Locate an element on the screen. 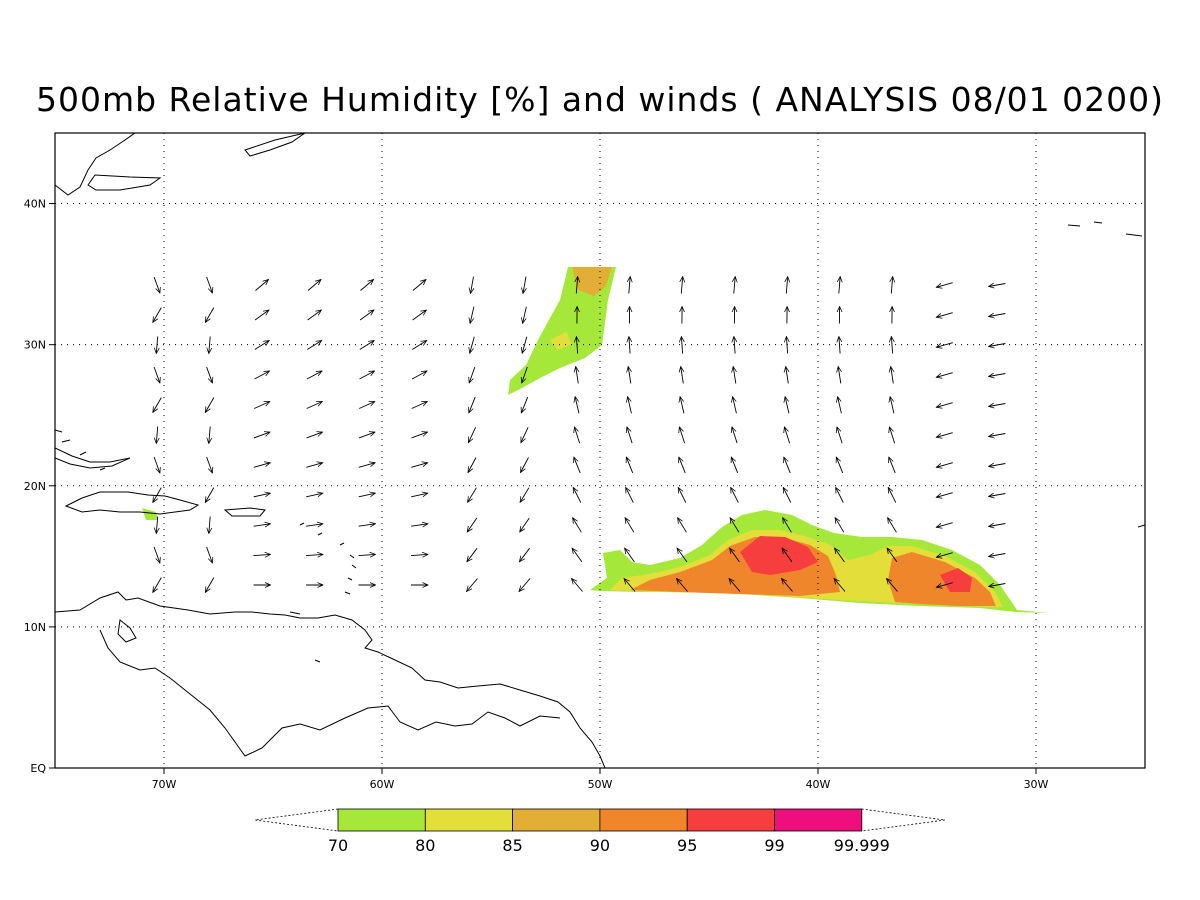 The width and height of the screenshot is (1200, 900). humidity-region-north-spot is located at coordinates (561, 341).